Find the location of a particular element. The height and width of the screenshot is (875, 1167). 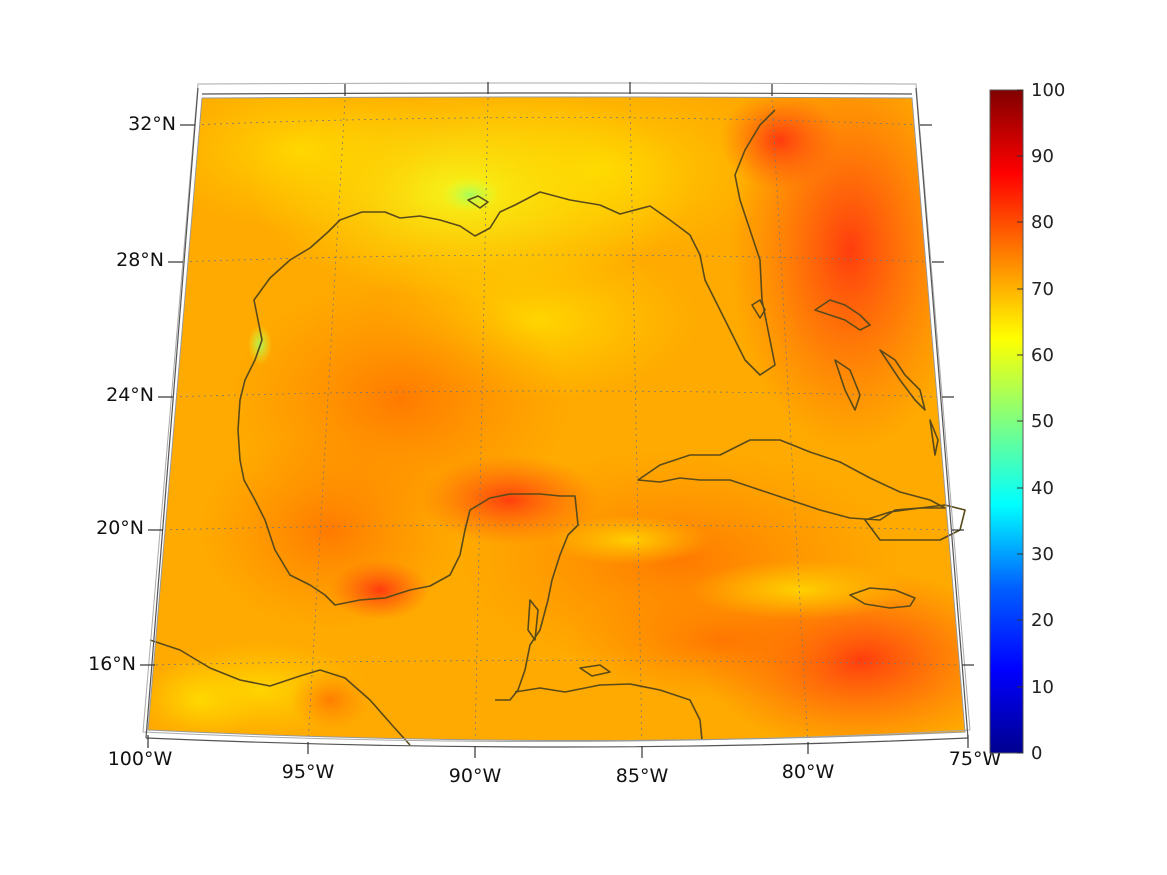

colorbar-tick-100: 100 is located at coordinates (1048, 90).